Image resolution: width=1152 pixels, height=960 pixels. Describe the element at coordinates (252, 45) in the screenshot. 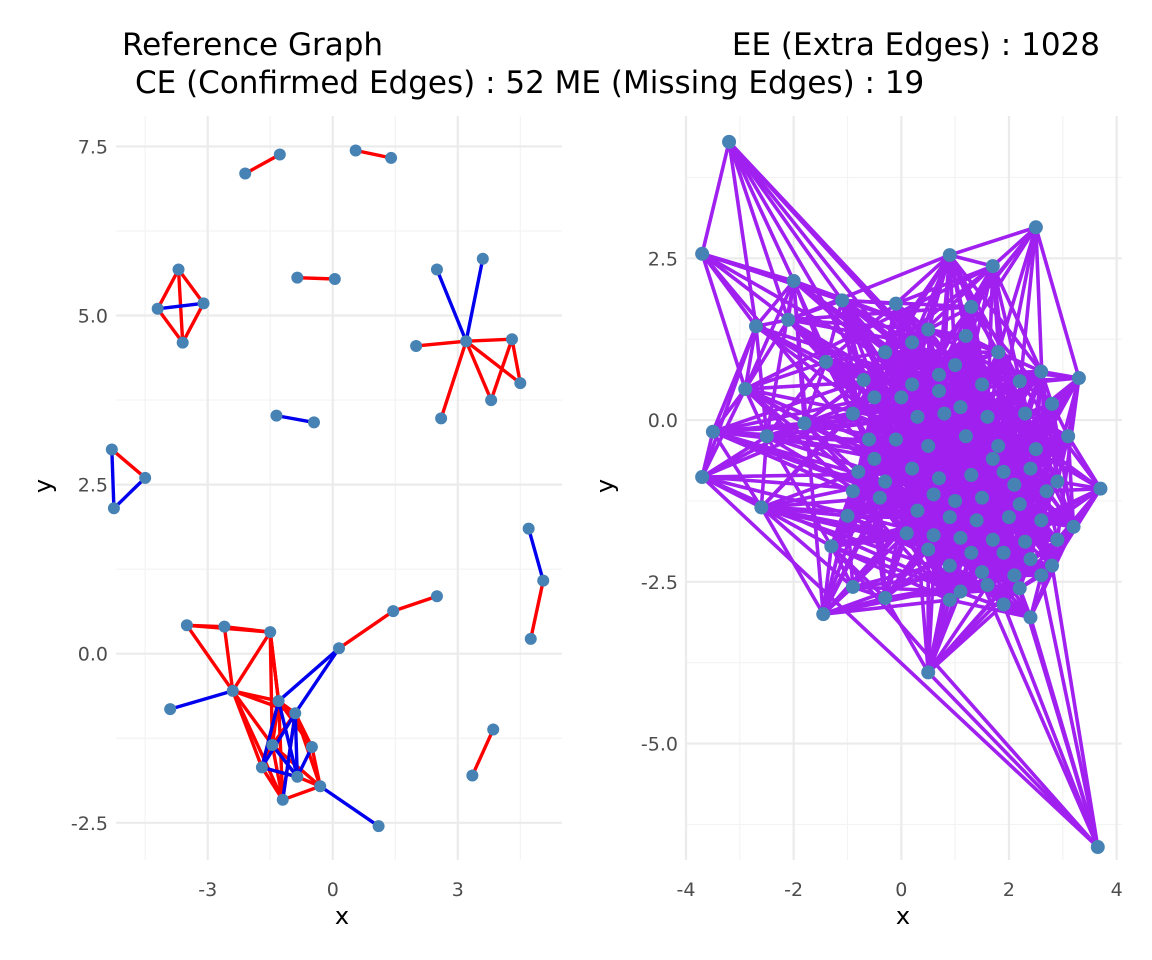

I see `title-line1-left: Reference Graph` at that location.